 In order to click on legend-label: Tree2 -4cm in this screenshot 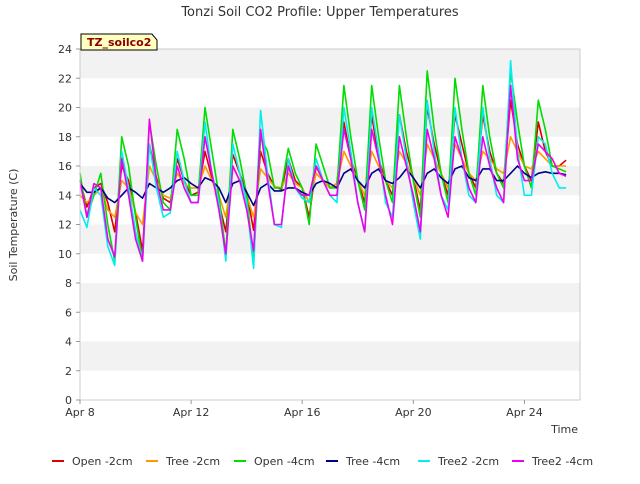, I will do `click(562, 461)`.